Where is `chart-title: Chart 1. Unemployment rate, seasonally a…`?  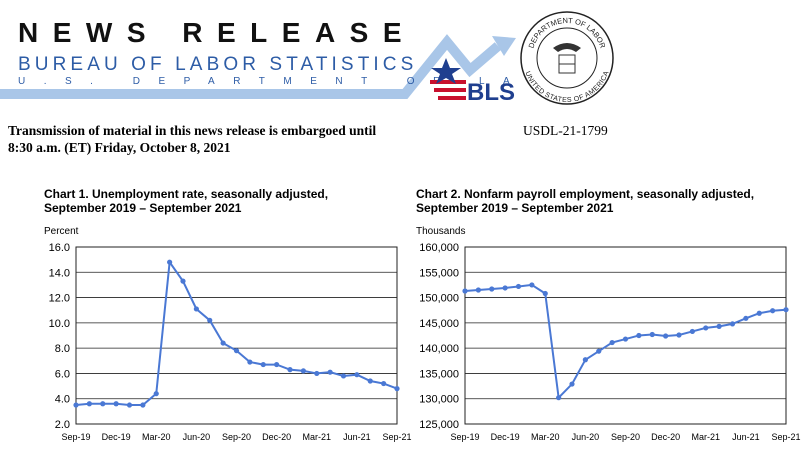
chart-title: Chart 1. Unemployment rate, seasonally a… is located at coordinates (186, 194).